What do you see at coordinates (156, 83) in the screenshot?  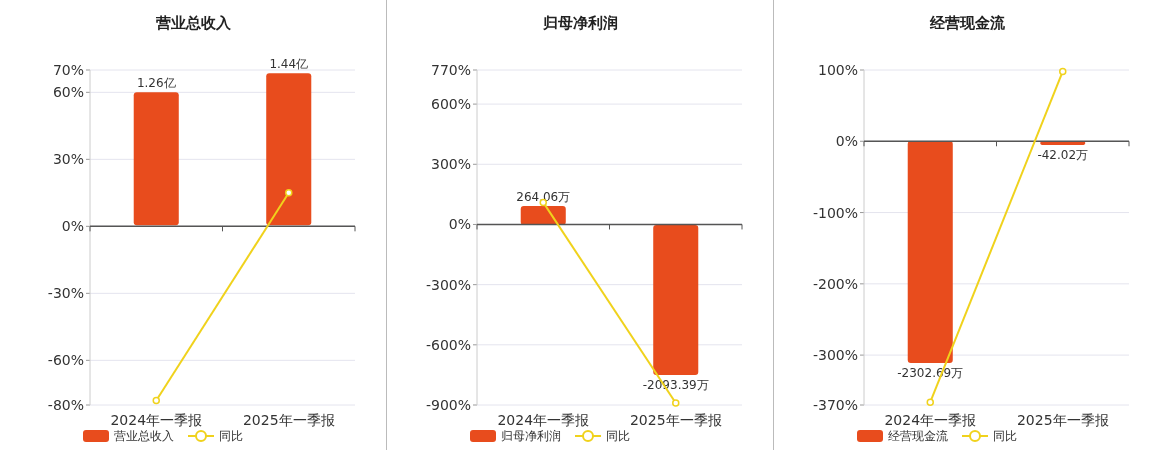 I see `data-label: 1.26亿` at bounding box center [156, 83].